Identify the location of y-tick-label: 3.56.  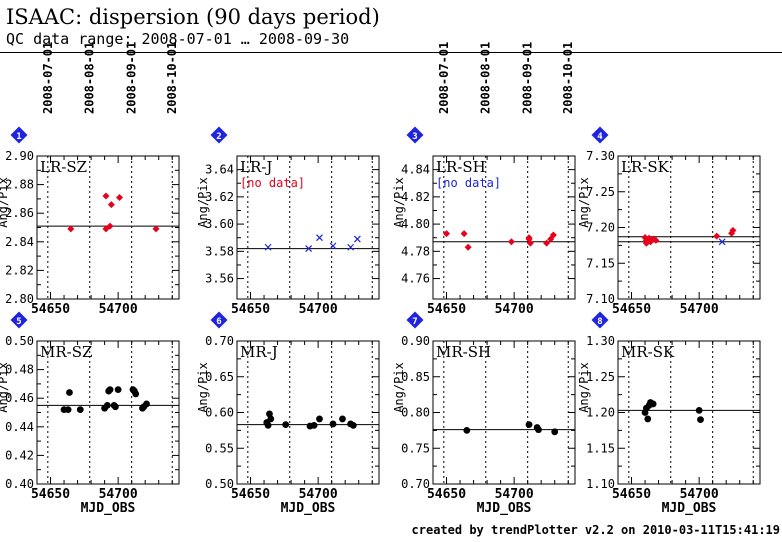
(219, 279).